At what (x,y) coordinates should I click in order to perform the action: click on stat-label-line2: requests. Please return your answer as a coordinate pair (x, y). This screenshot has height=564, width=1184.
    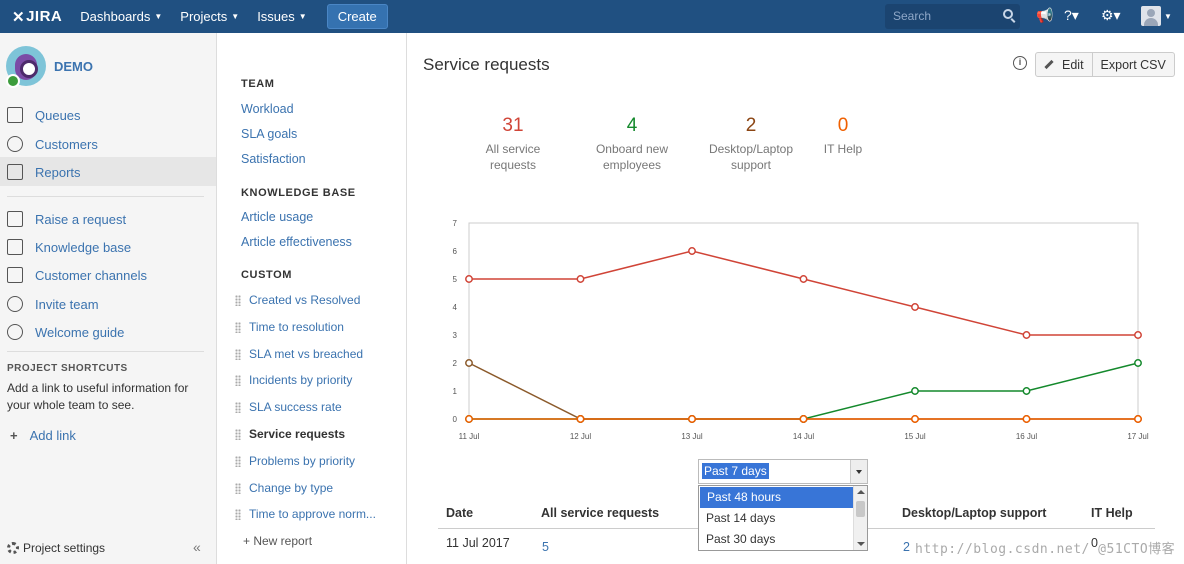
    Looking at the image, I should click on (513, 165).